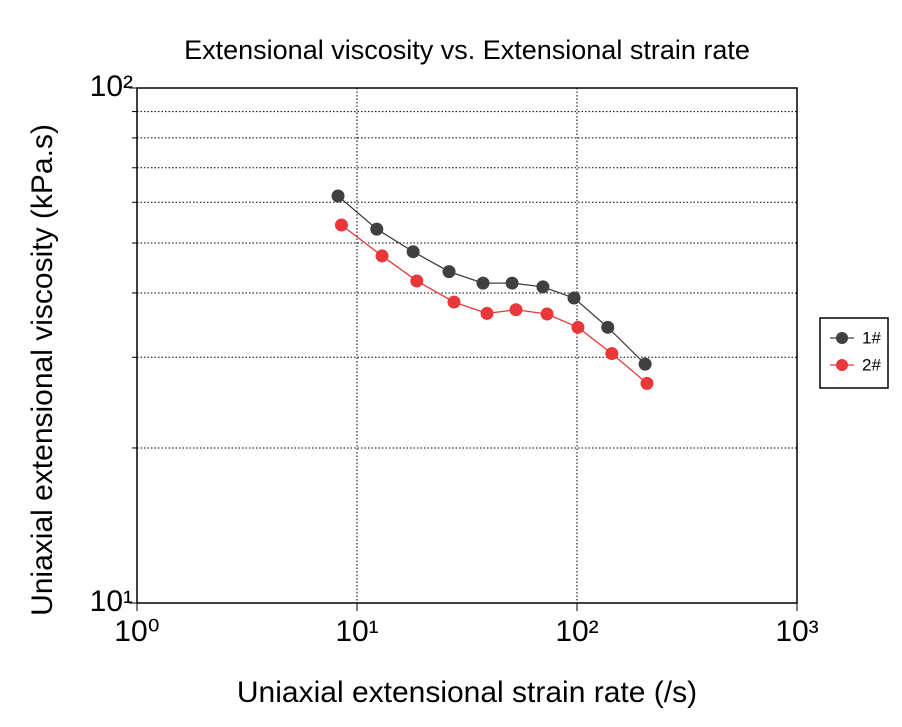  Describe the element at coordinates (871, 364) in the screenshot. I see `legend-label: 2#` at that location.